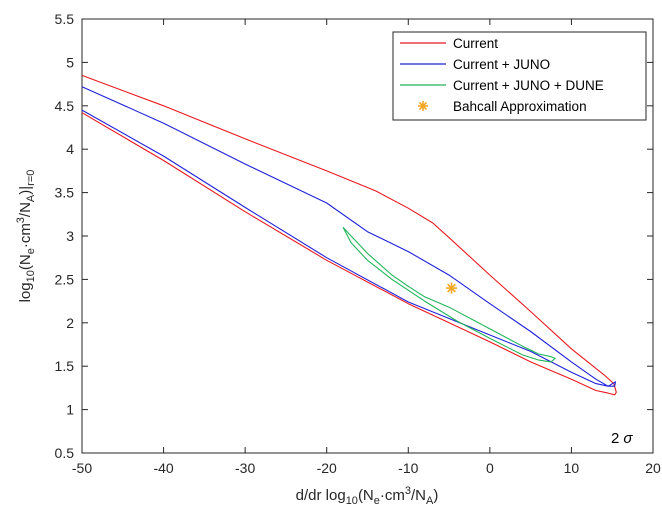 This screenshot has height=521, width=662. I want to click on series-bahcall-approximation-marker, so click(452, 288).